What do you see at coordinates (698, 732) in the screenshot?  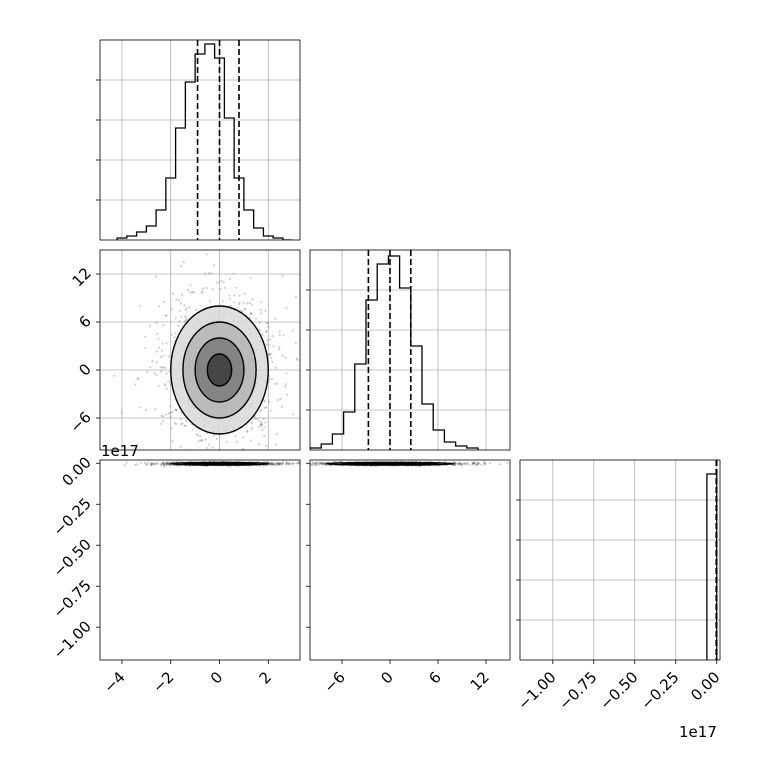 I see `x-offset-label: 1e17` at bounding box center [698, 732].